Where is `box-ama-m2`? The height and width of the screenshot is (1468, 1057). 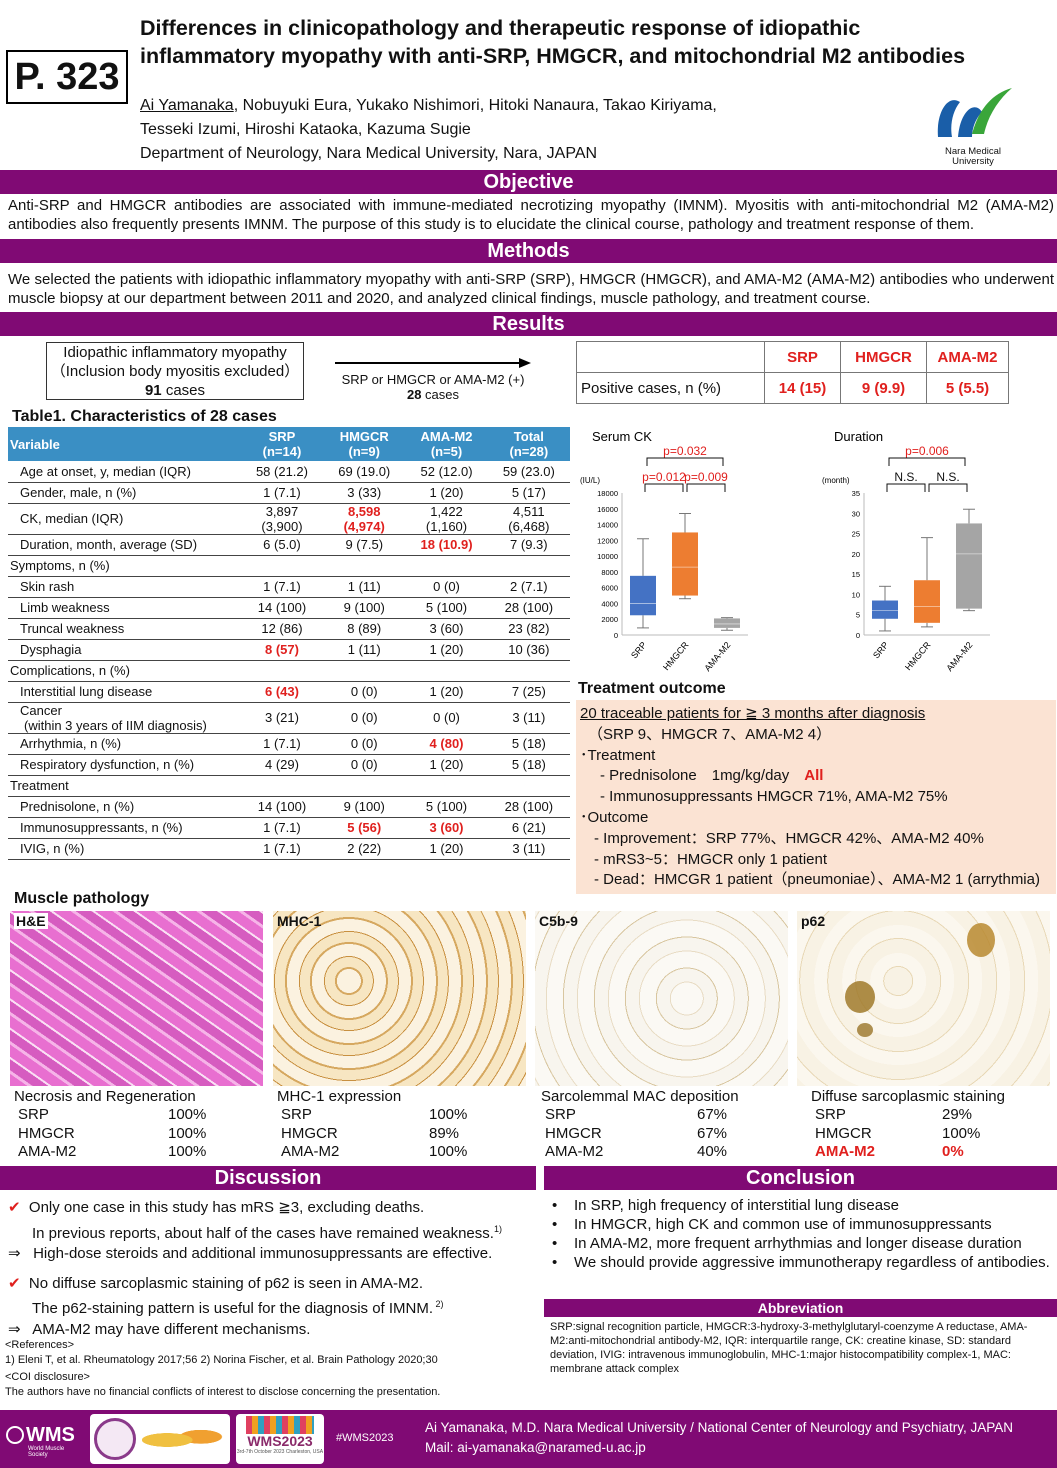 box-ama-m2 is located at coordinates (969, 566).